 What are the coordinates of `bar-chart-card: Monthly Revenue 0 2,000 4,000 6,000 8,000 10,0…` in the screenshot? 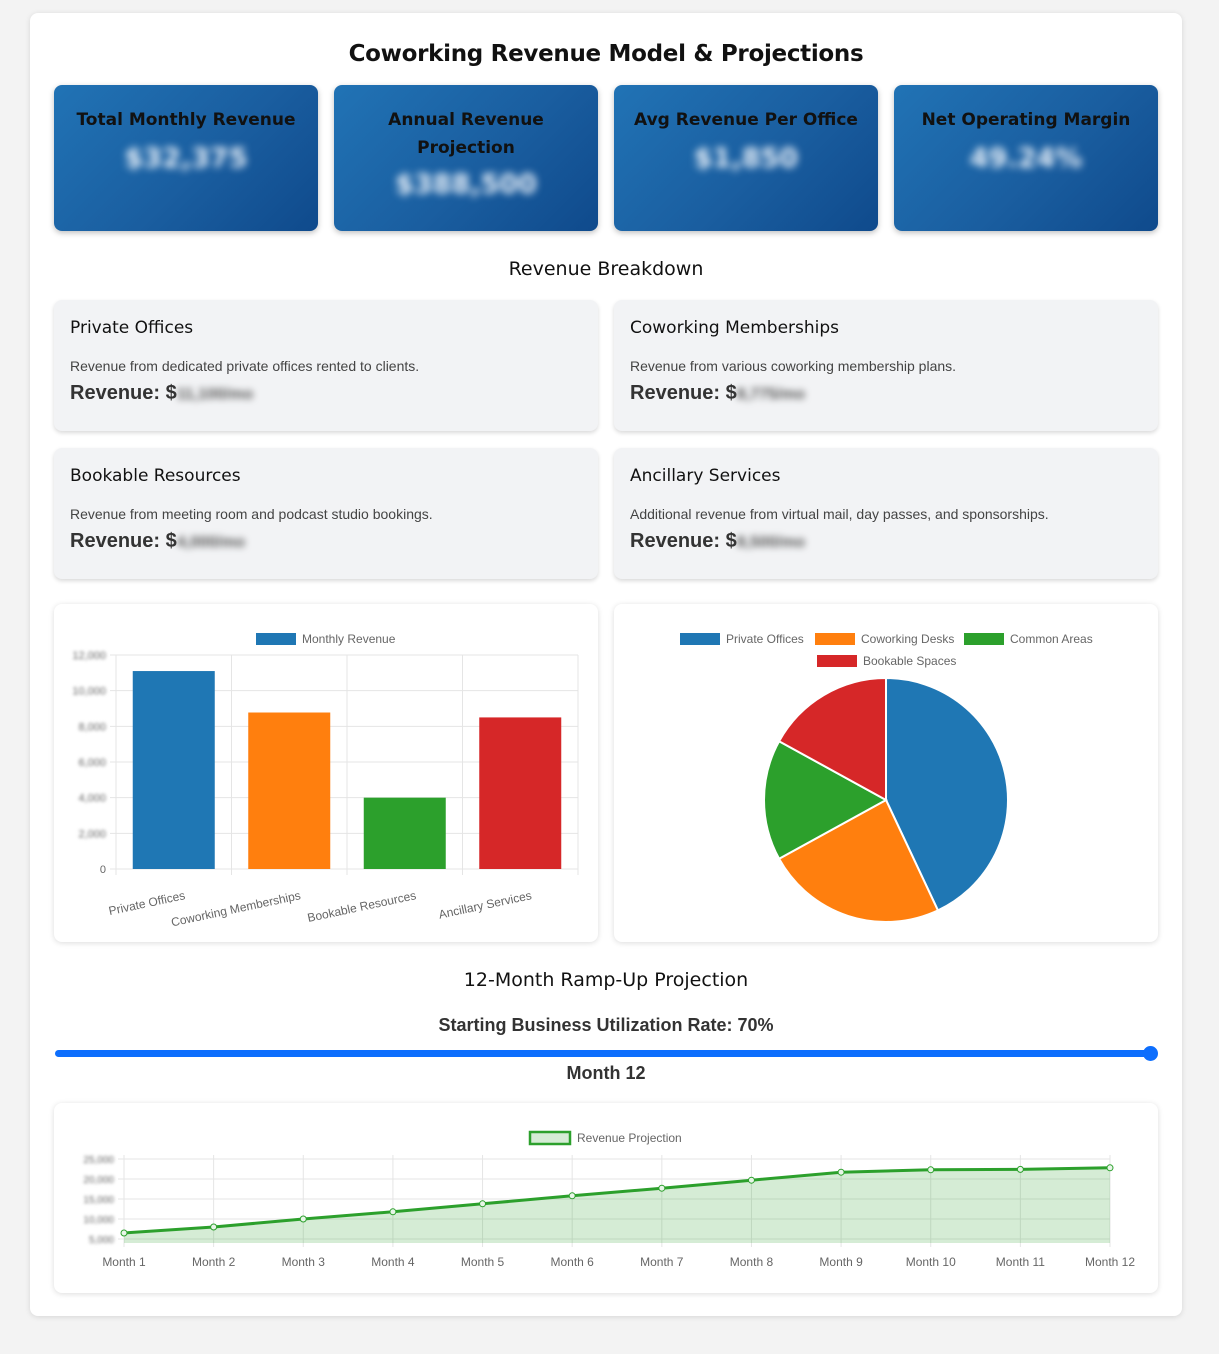 It's located at (326, 773).